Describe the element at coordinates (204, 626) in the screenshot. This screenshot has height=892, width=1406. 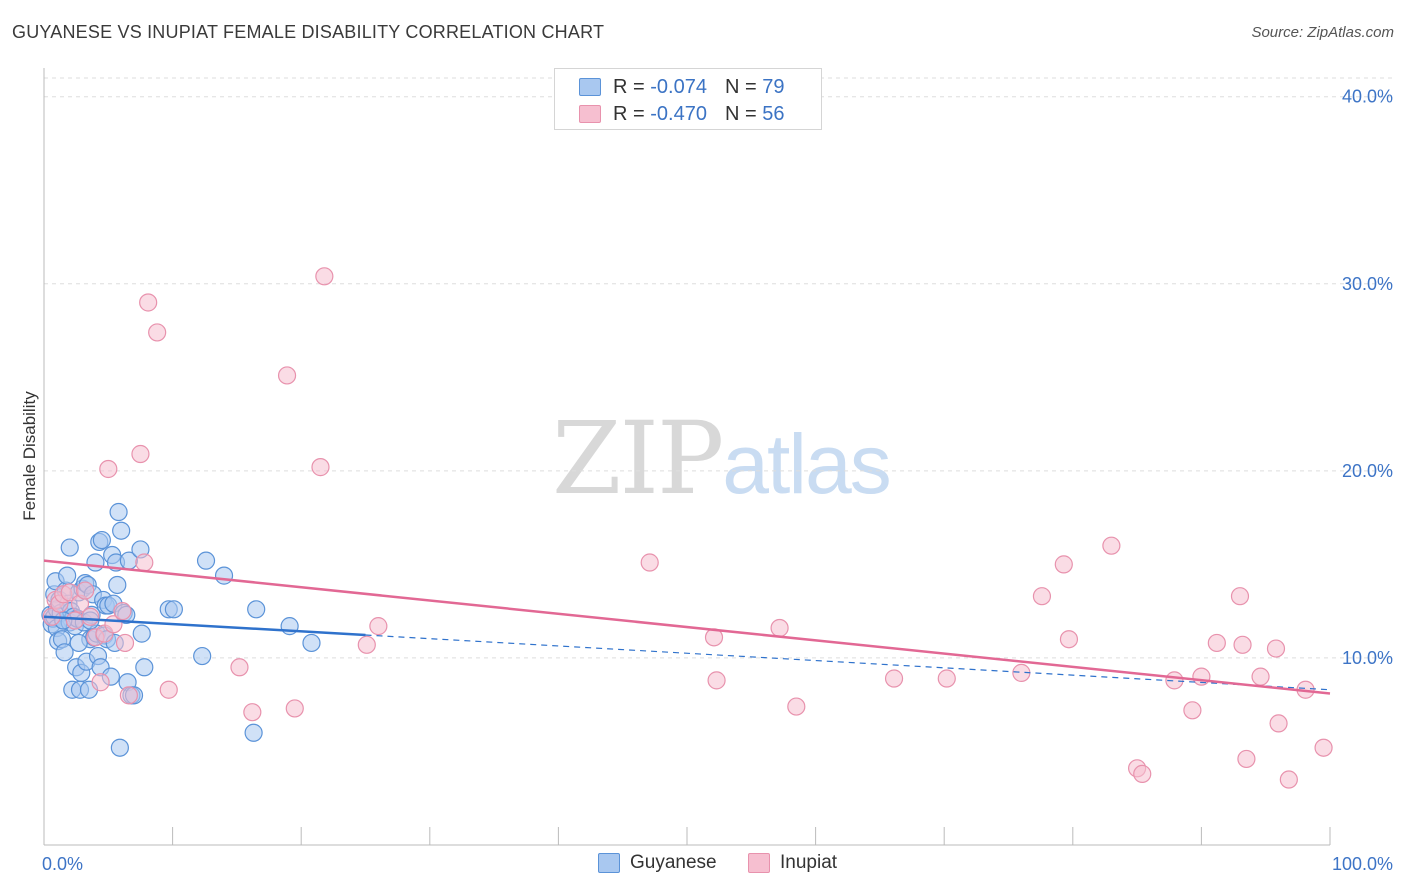
I see `guyanese-trendline` at that location.